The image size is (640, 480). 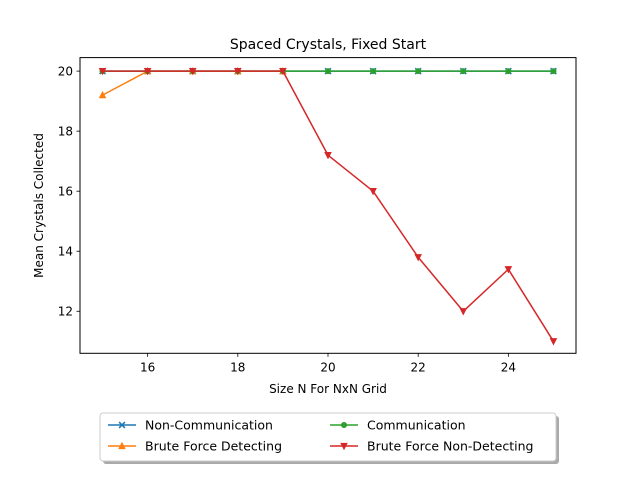 I want to click on y-tick-label: 18, so click(x=65, y=131).